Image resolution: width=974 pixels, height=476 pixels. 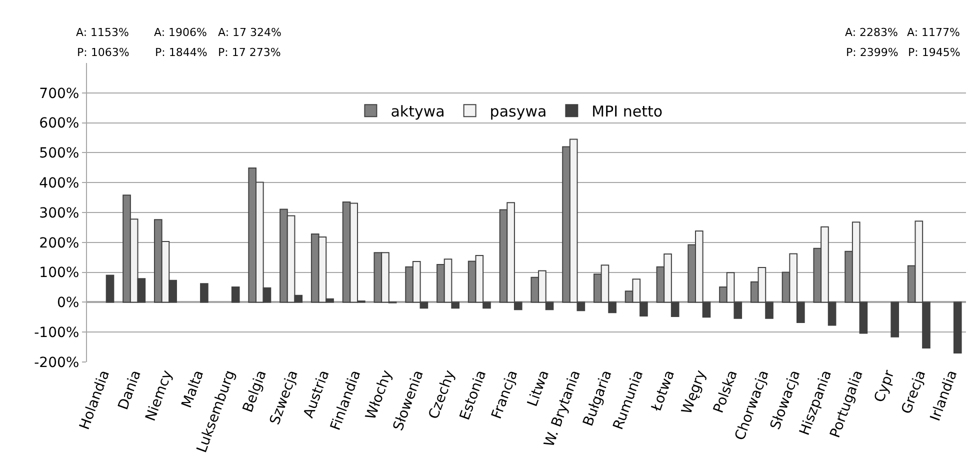 What do you see at coordinates (59, 154) in the screenshot?
I see `y-tick-label: 500%` at bounding box center [59, 154].